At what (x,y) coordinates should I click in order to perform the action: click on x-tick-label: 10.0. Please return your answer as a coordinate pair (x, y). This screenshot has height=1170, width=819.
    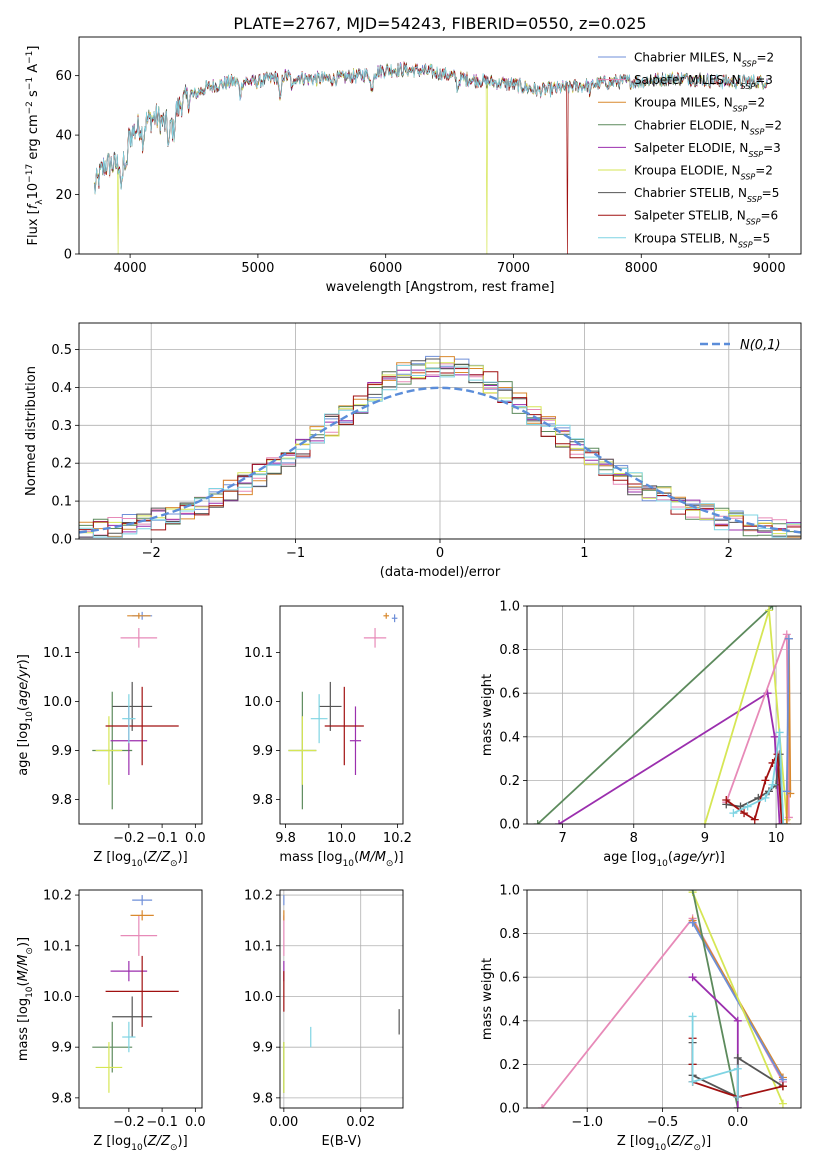
    Looking at the image, I should click on (341, 838).